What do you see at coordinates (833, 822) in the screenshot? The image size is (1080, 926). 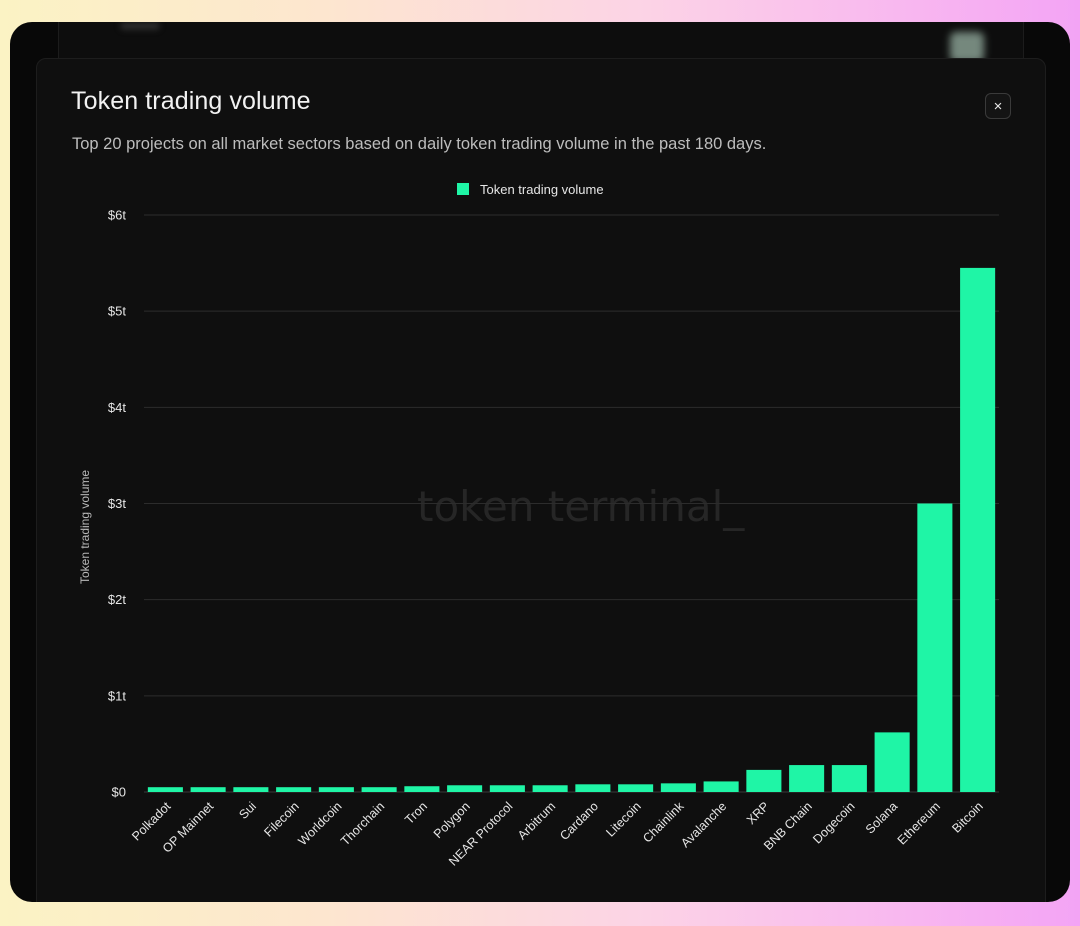 I see `x-tick-label: Dogecoin` at bounding box center [833, 822].